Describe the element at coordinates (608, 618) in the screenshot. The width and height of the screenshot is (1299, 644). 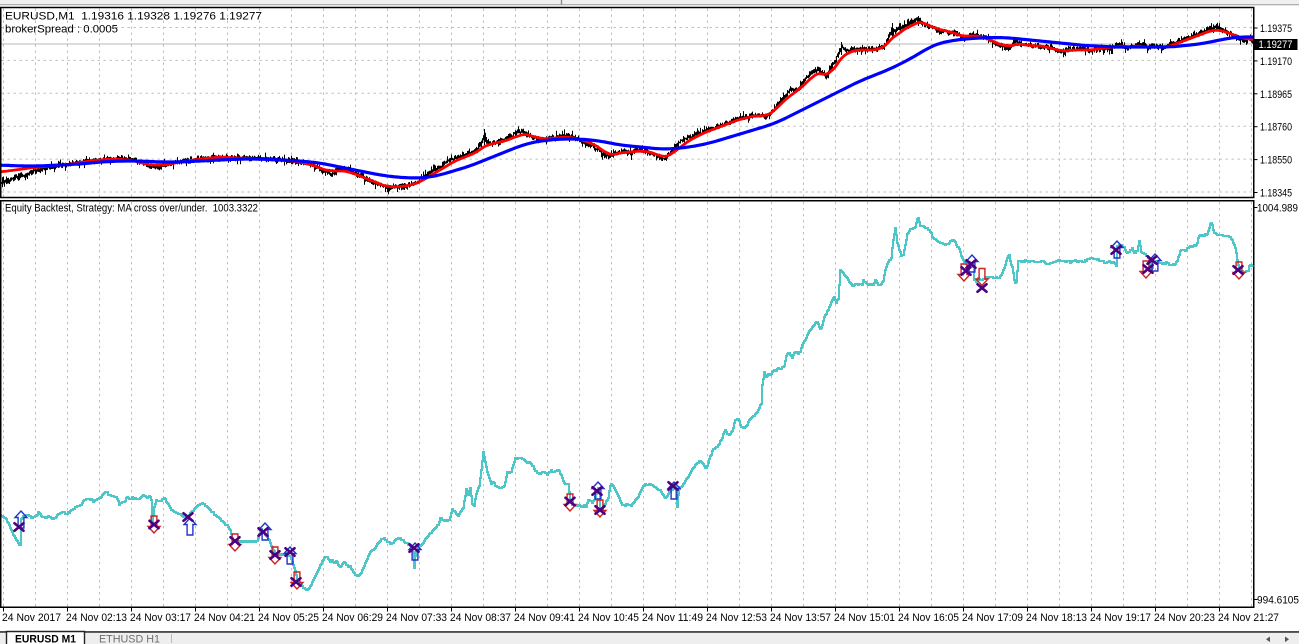
I see `svg-text: 24 Nov 10:45` at that location.